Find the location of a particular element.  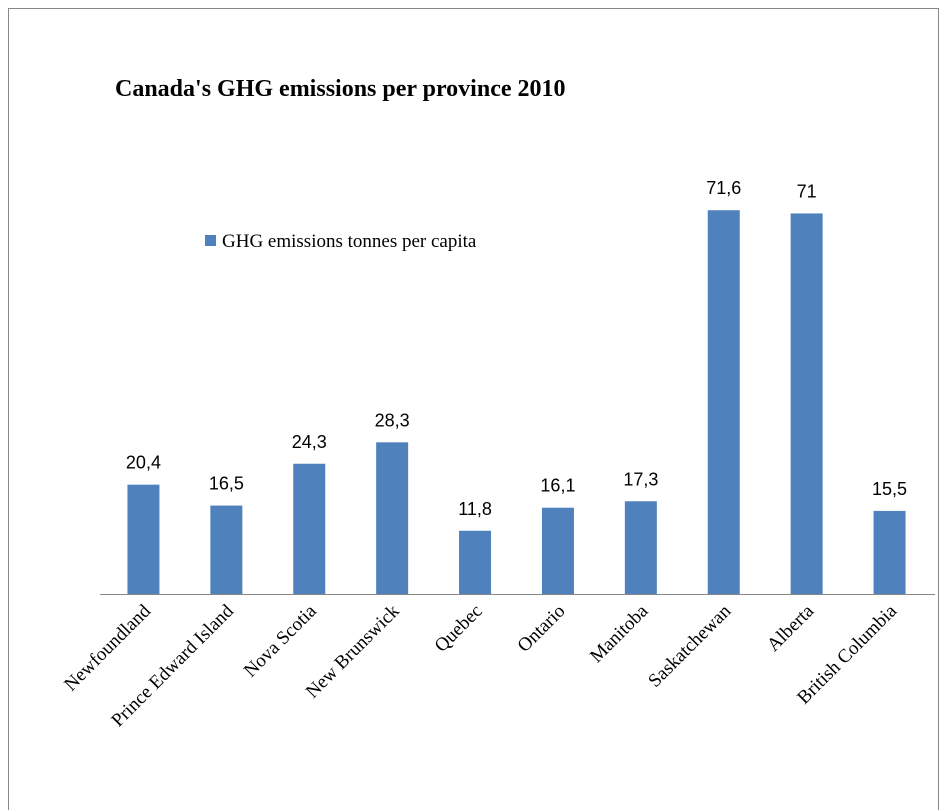

x-tick-label: Newfoundland is located at coordinates (107, 647).